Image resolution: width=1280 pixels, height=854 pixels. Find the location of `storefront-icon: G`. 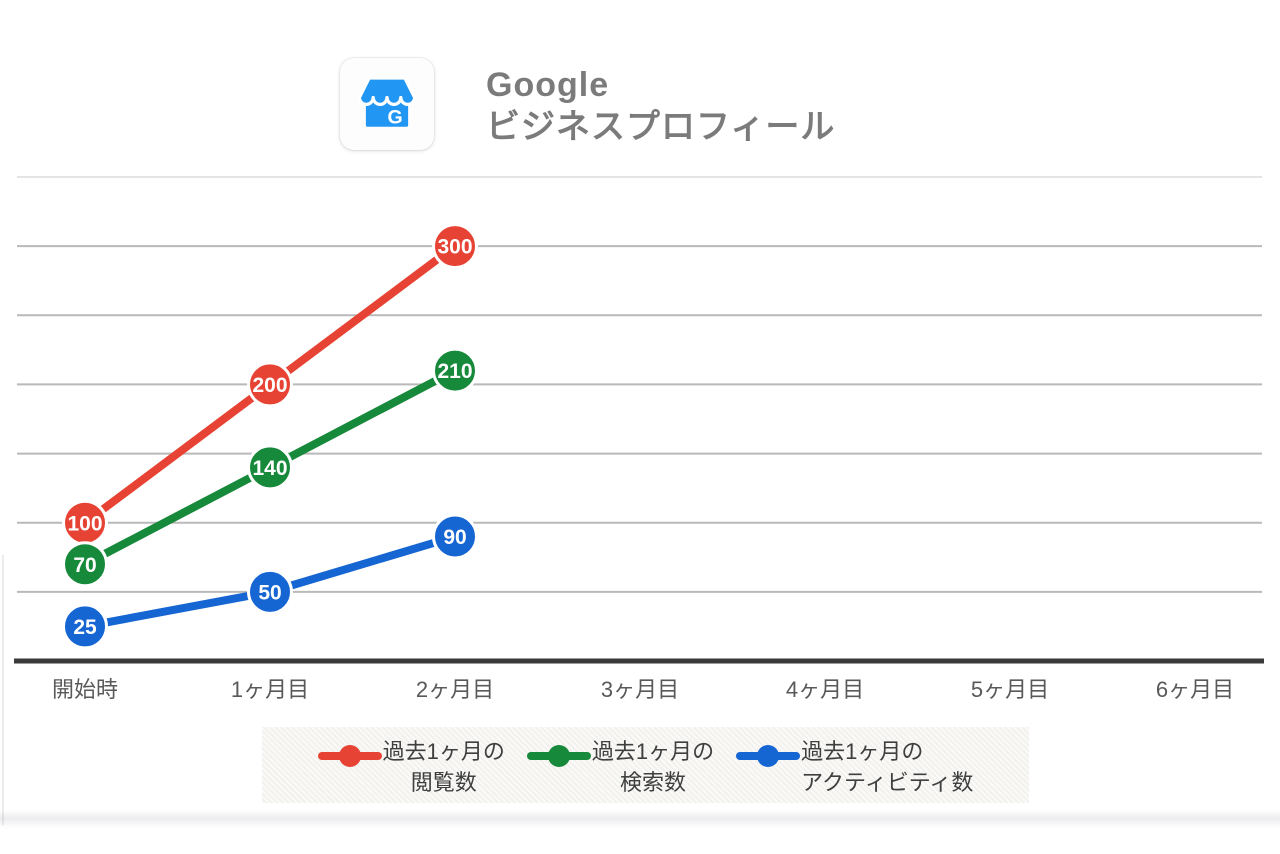

storefront-icon: G is located at coordinates (387, 102).